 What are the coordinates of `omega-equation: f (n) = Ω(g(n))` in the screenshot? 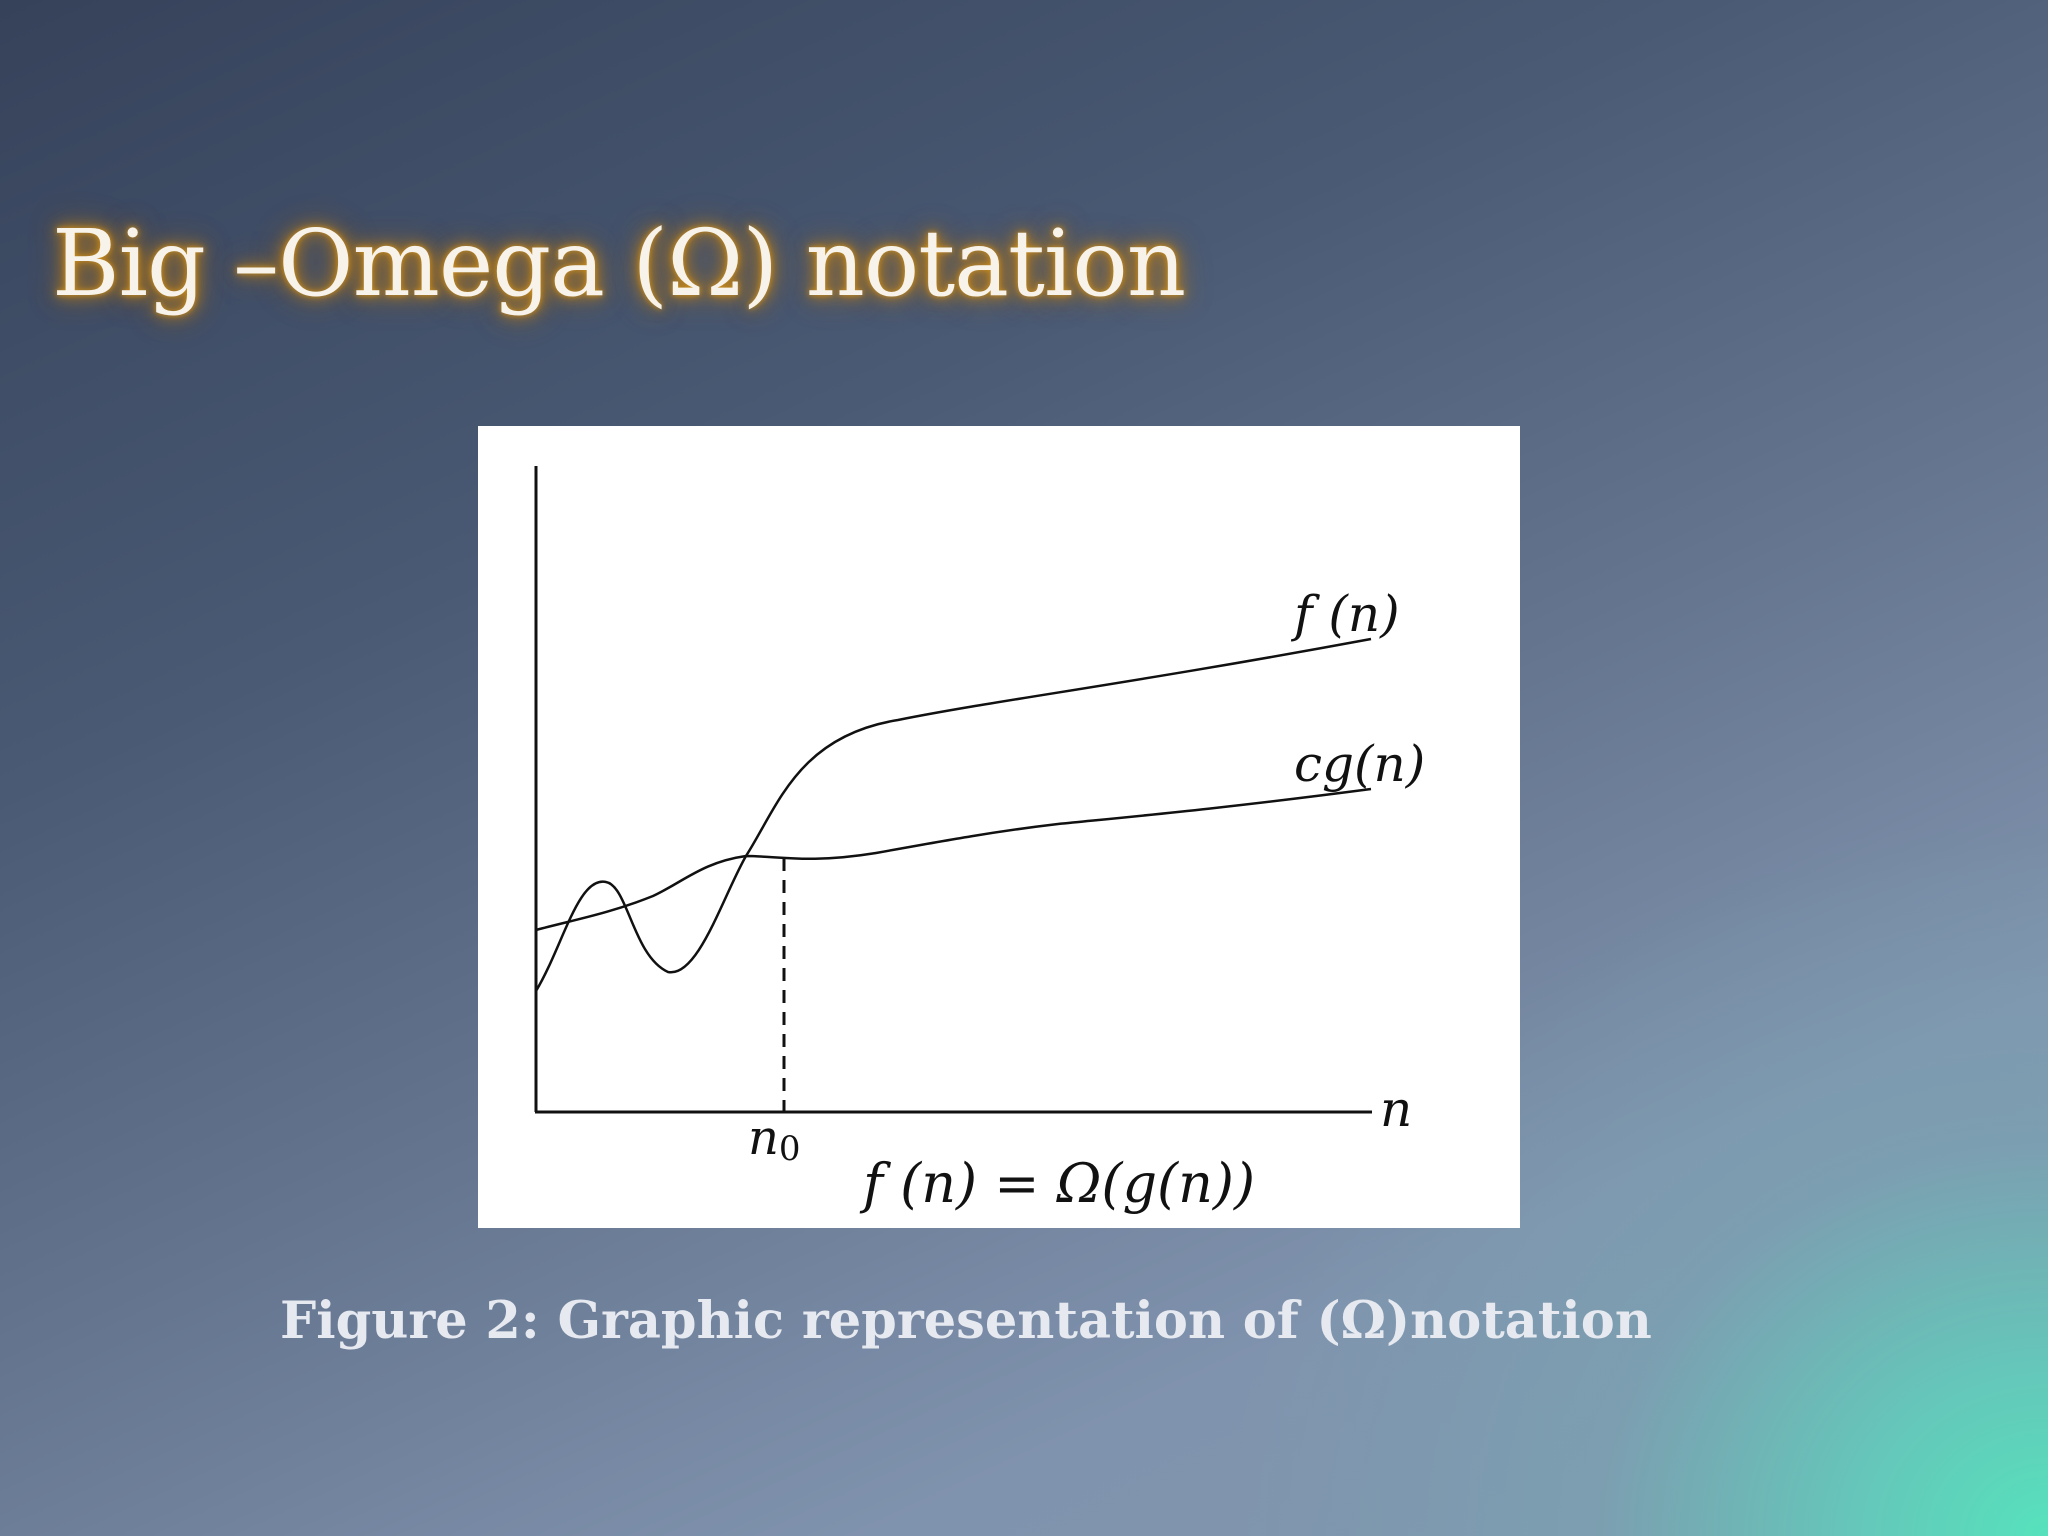 It's located at (1057, 1183).